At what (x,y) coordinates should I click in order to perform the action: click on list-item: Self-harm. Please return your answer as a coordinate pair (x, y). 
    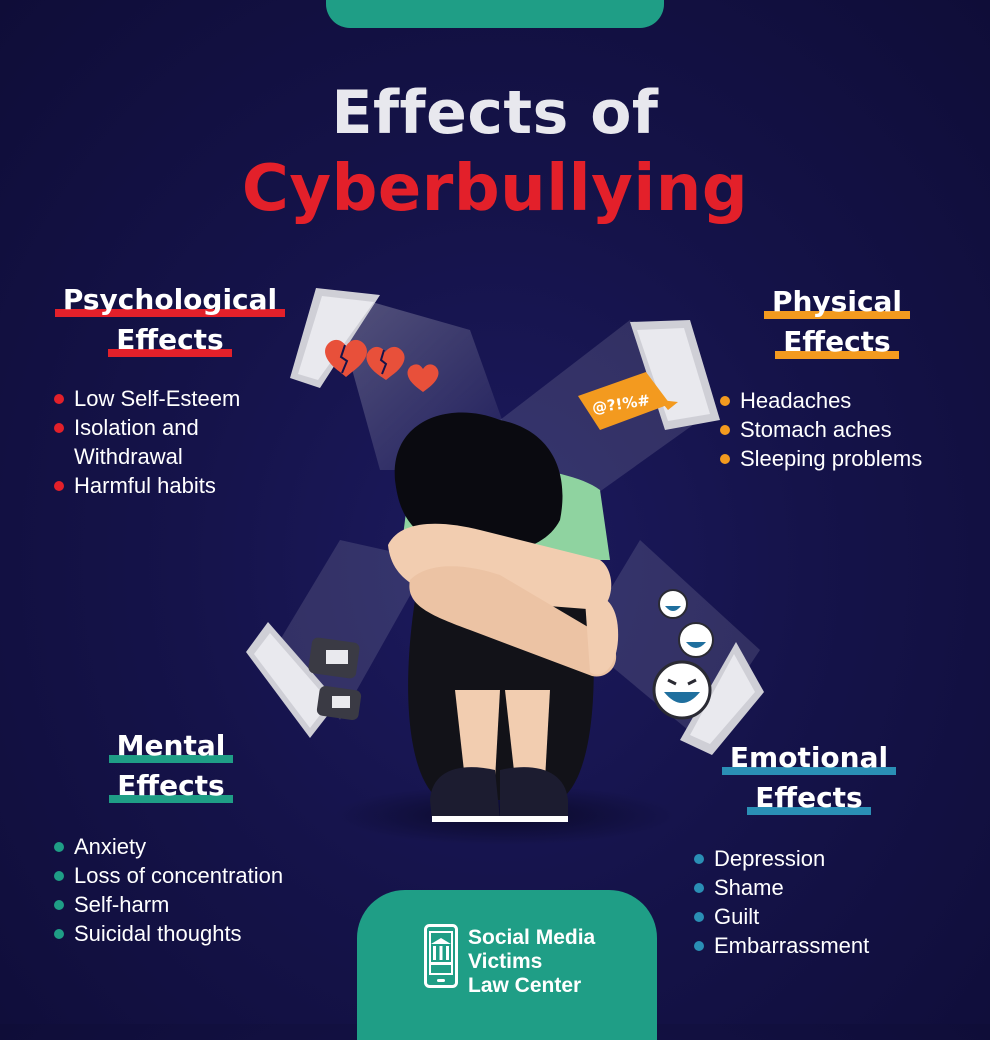
    Looking at the image, I should click on (168, 904).